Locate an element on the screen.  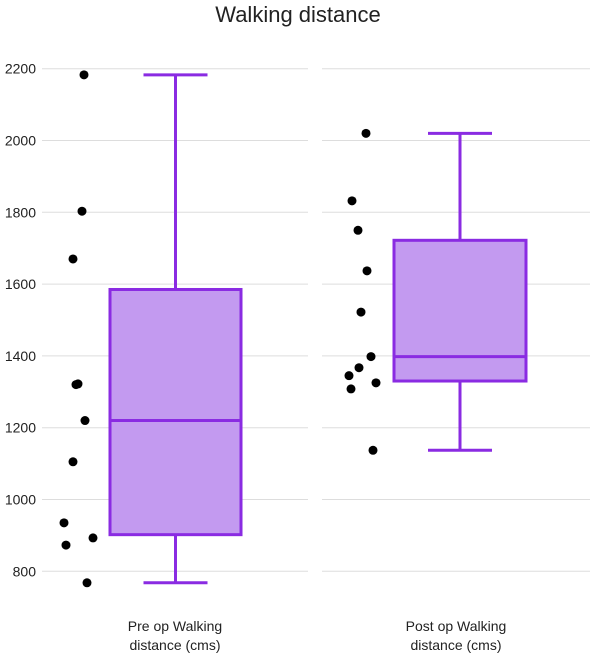
y-tick-label-2200: 2200 is located at coordinates (20, 69).